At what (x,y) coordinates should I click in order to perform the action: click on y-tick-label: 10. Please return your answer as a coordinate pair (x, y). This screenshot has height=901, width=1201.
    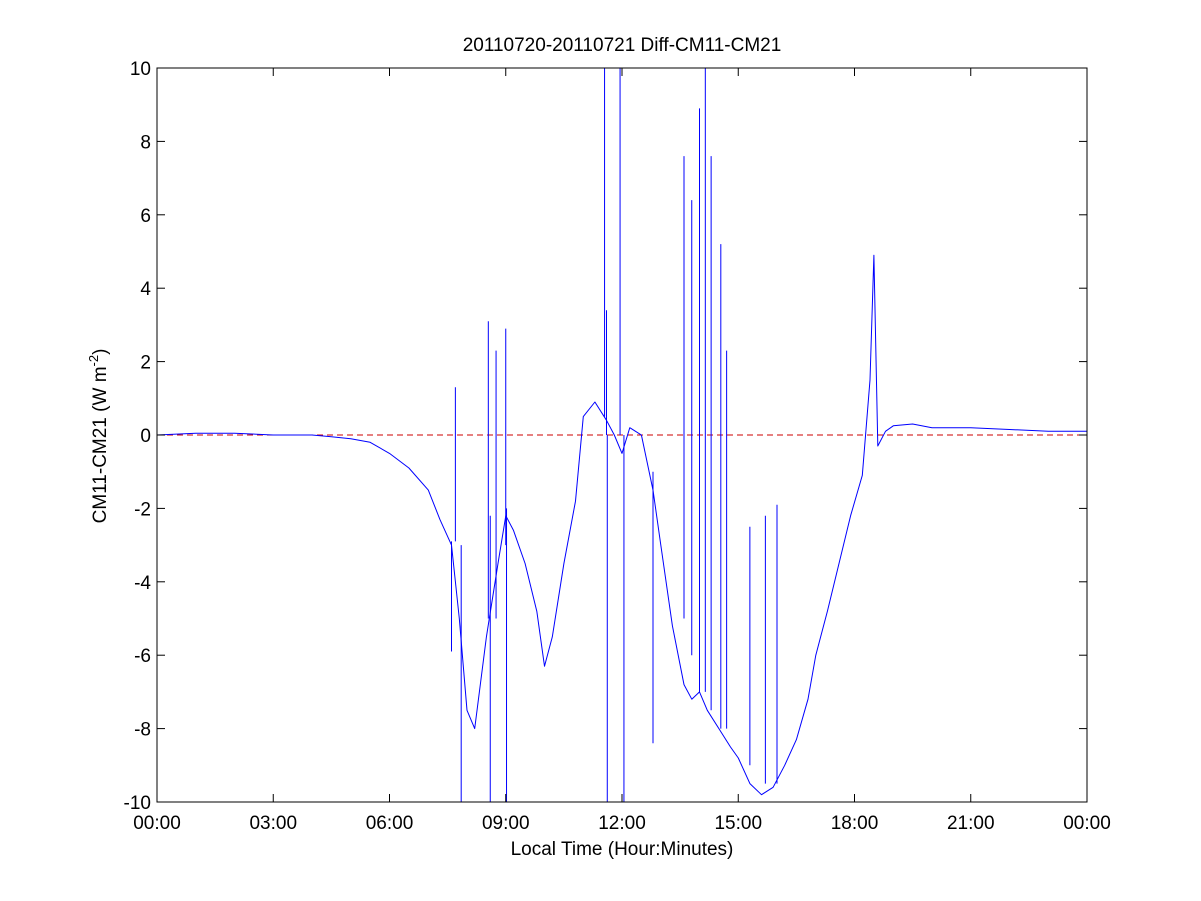
    Looking at the image, I should click on (140, 69).